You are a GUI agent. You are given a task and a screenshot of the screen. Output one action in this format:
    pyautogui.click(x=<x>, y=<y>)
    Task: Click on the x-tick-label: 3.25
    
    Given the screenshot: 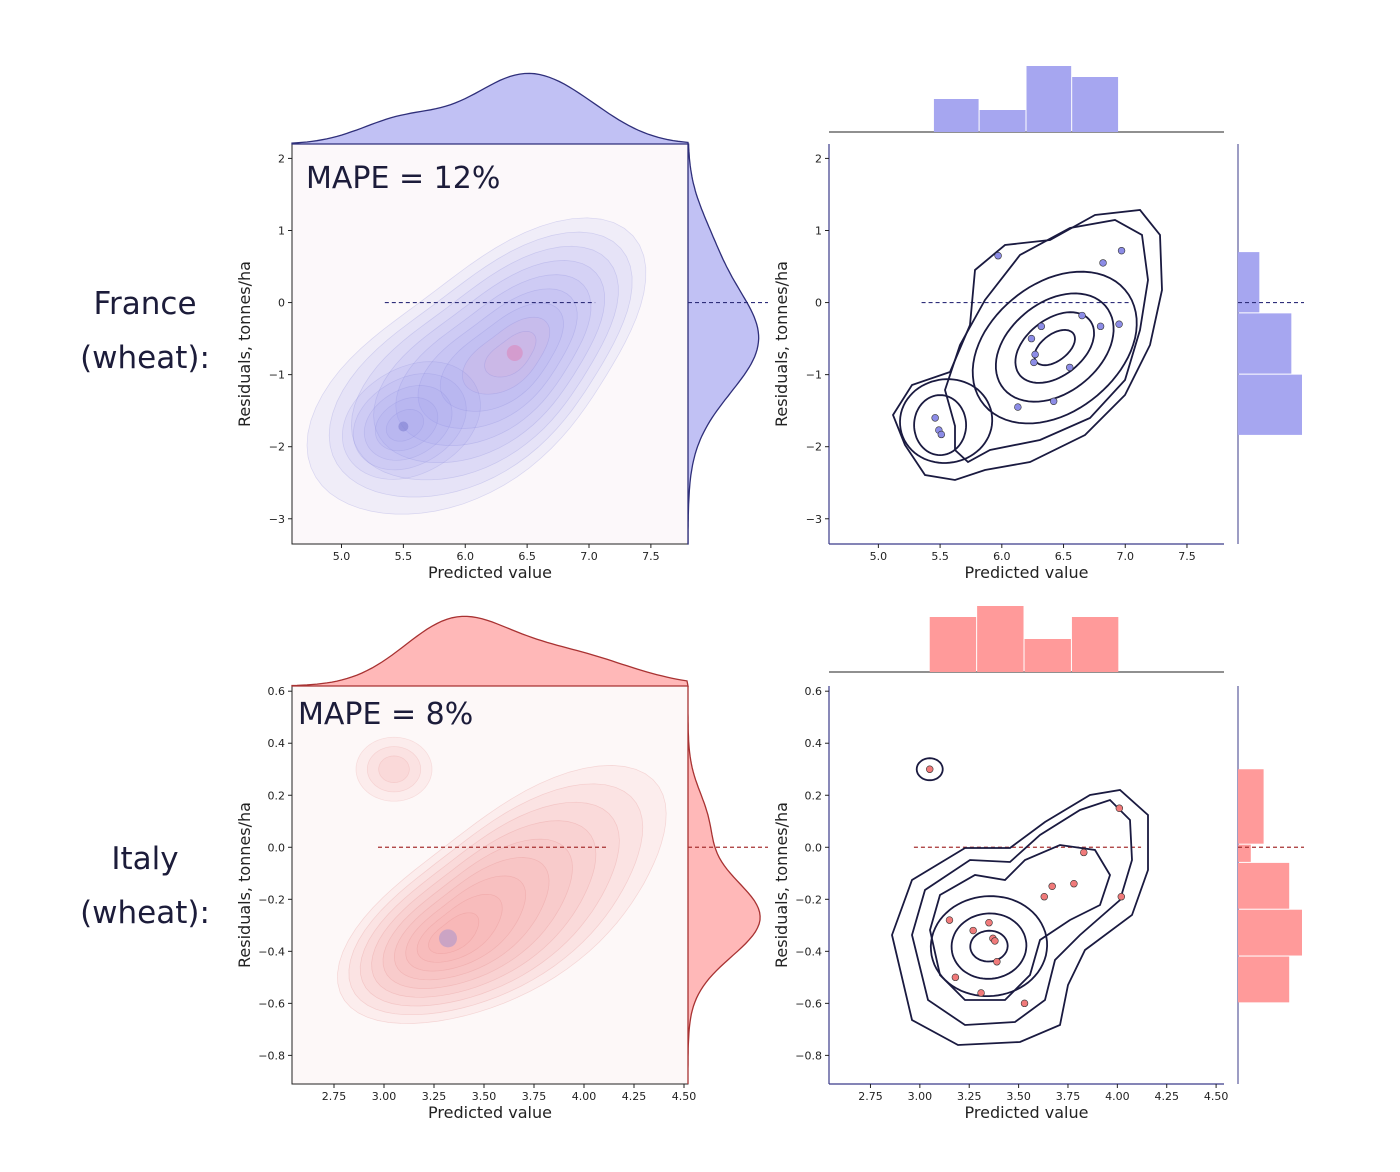 What is the action you would take?
    pyautogui.click(x=969, y=1096)
    